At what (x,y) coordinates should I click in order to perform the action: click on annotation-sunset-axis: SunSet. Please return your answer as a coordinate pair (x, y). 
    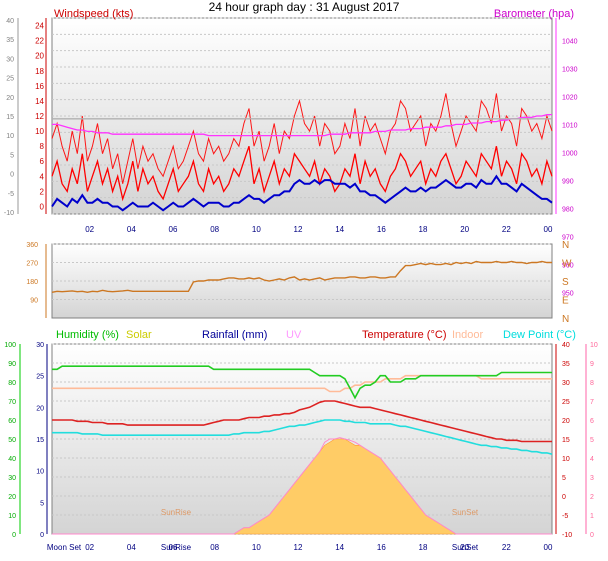
    Looking at the image, I should click on (465, 547).